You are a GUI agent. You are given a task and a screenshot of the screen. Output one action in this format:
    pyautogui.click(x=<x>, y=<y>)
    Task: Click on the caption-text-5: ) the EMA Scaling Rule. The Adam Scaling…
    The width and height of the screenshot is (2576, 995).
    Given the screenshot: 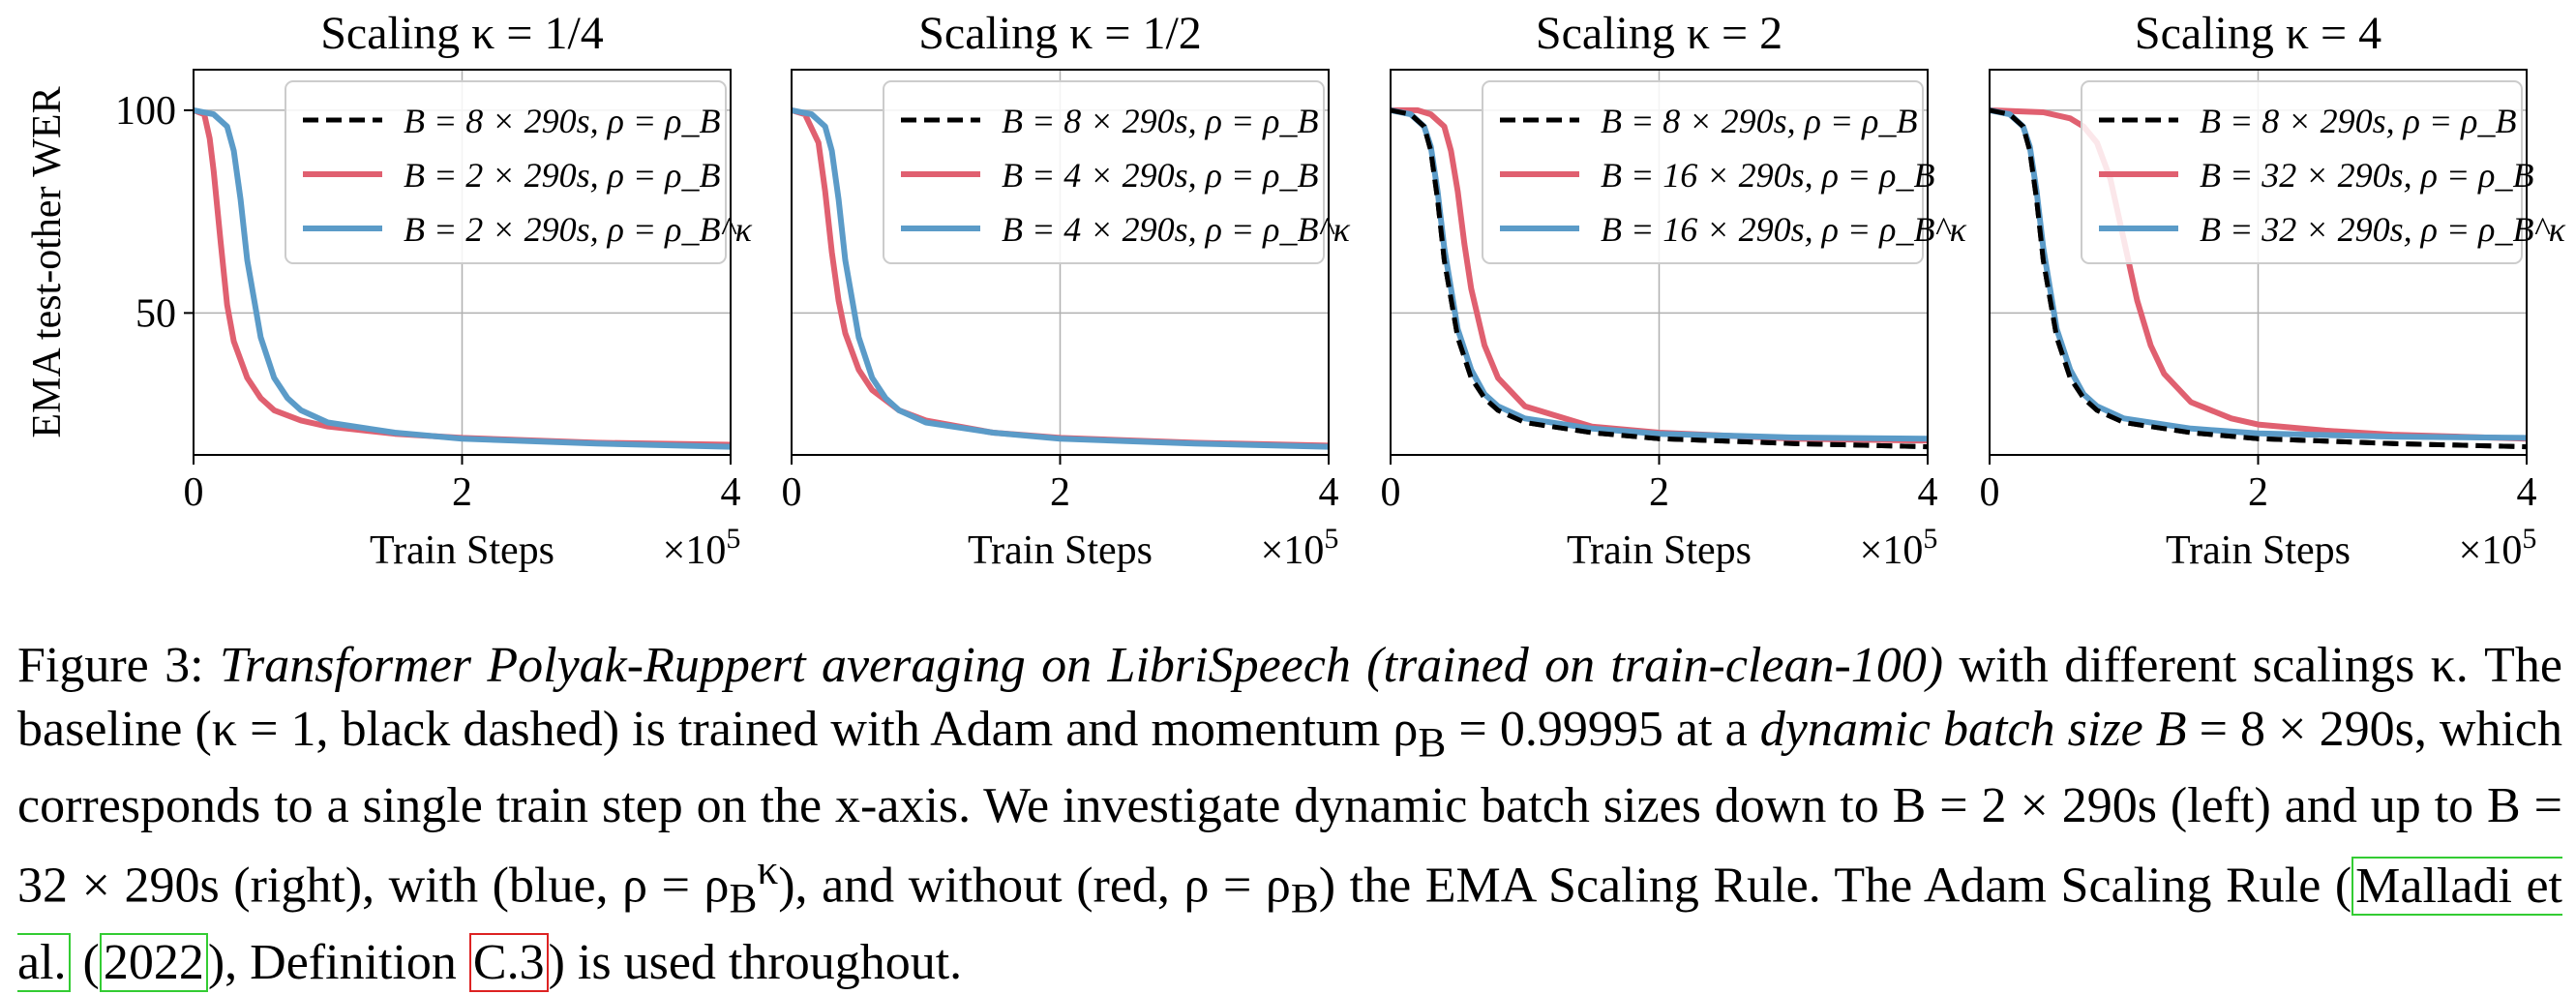 What is the action you would take?
    pyautogui.click(x=1835, y=886)
    